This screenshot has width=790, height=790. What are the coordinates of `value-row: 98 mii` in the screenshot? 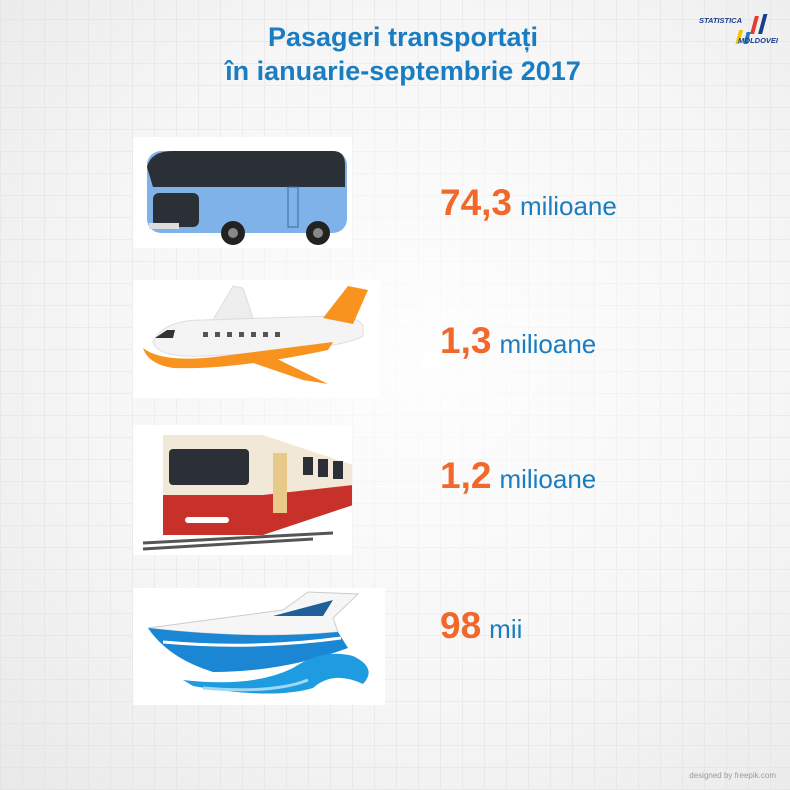 It's located at (481, 626).